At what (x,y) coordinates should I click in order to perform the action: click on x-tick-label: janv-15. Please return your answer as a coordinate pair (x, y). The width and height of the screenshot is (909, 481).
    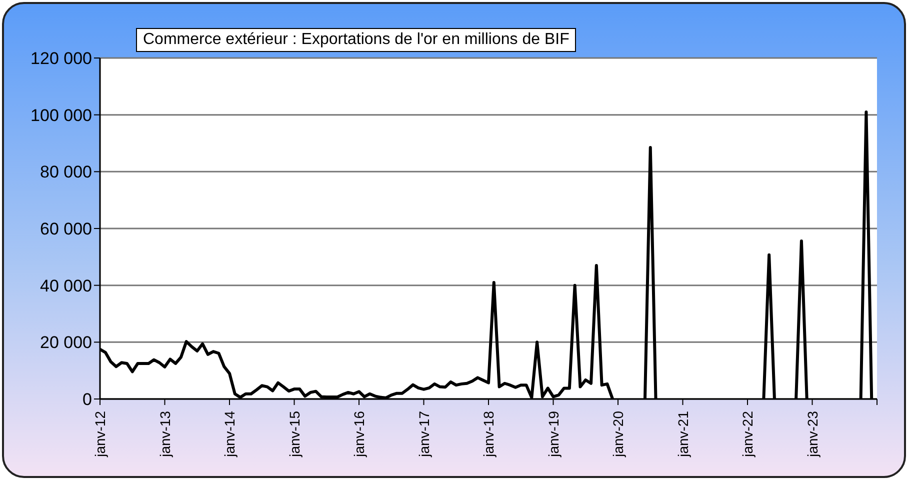
    Looking at the image, I should click on (294, 434).